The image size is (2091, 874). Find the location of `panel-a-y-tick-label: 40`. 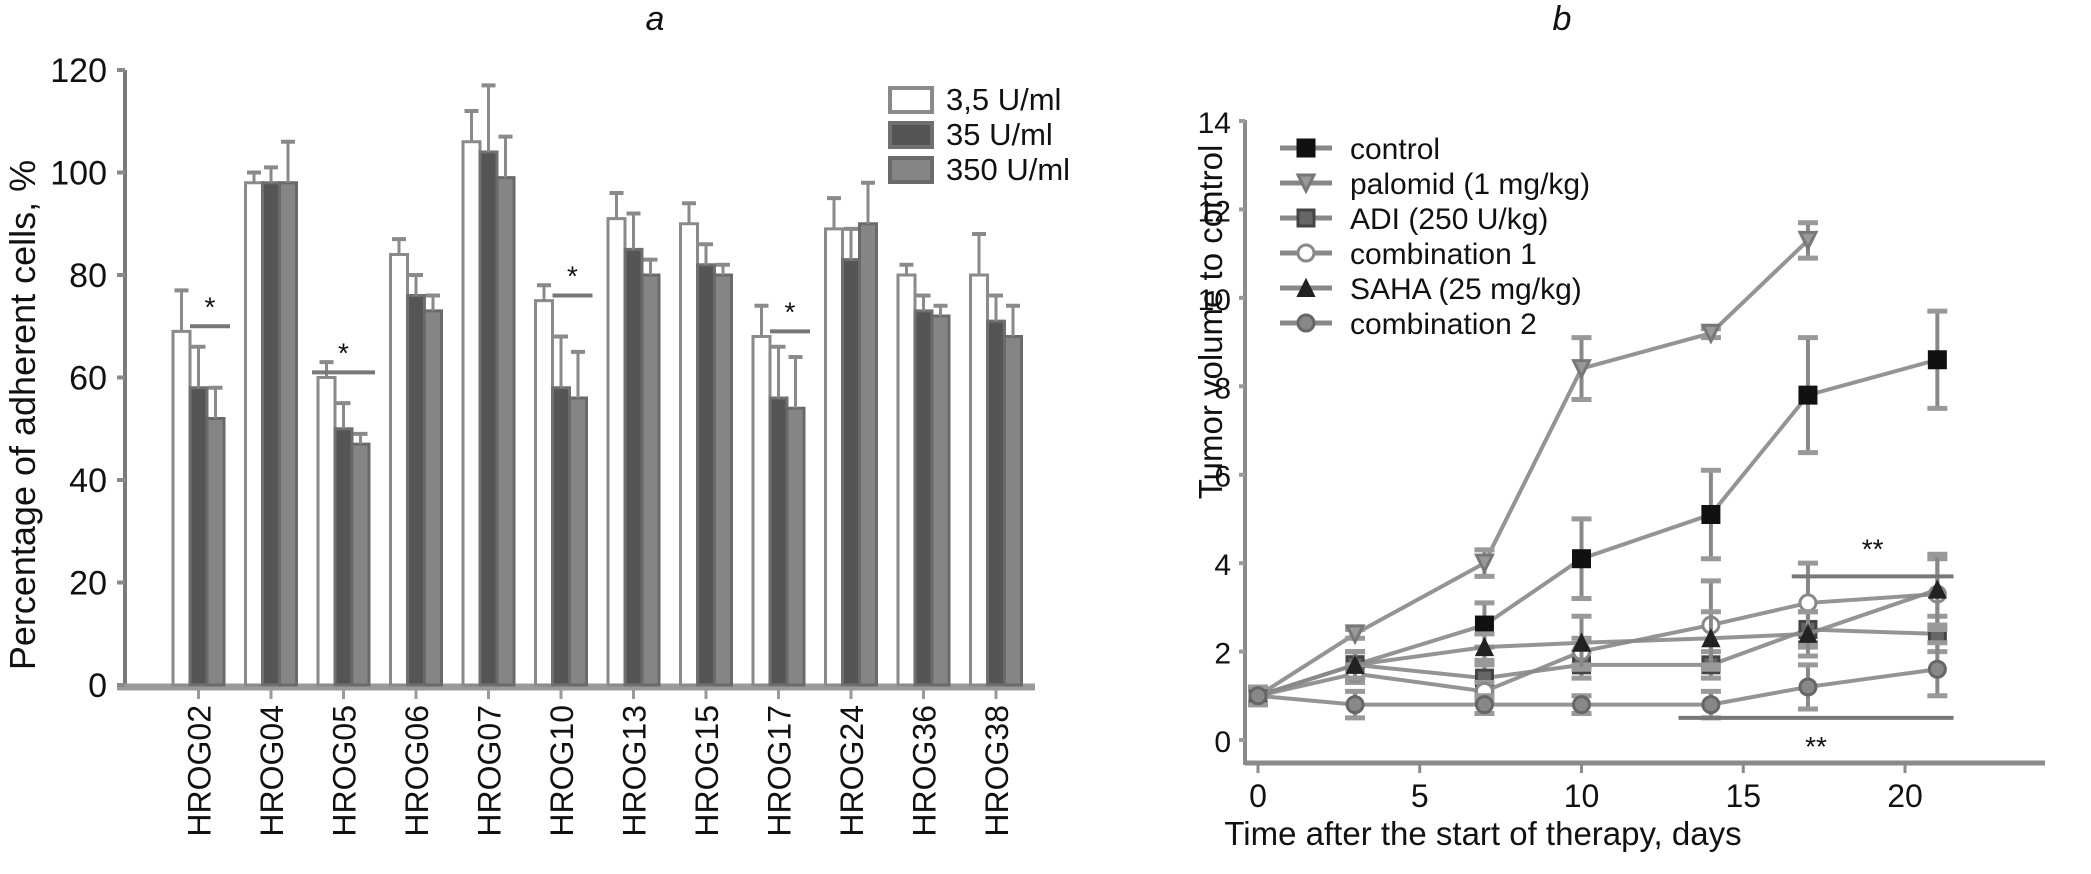

panel-a-y-tick-label: 40 is located at coordinates (88, 481).